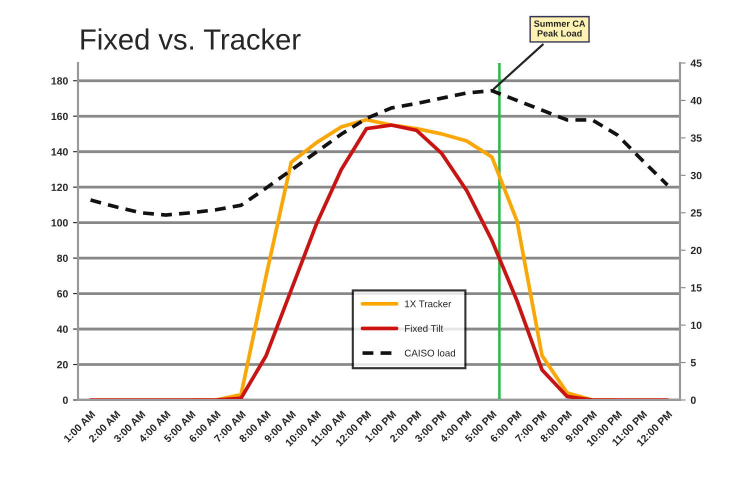 The width and height of the screenshot is (730, 492). I want to click on y-tick-label: 60, so click(62, 294).